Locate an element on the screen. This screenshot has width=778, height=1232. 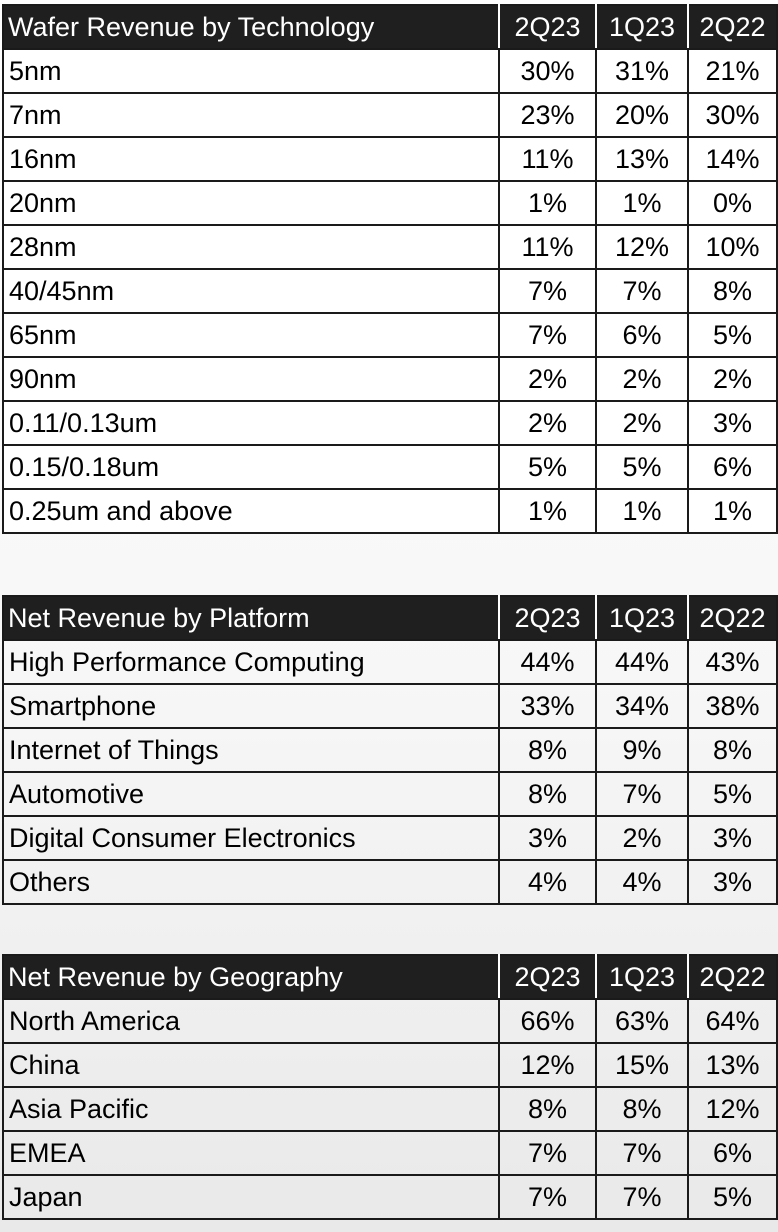
row-value: 23% is located at coordinates (547, 115).